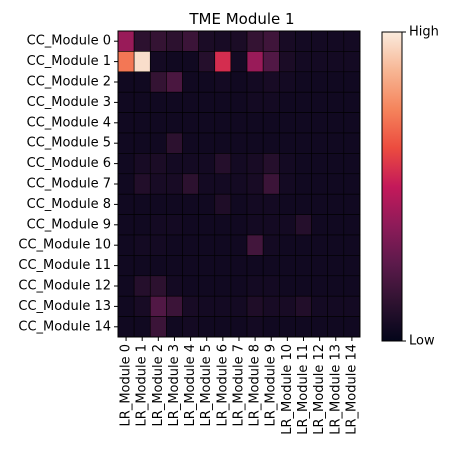  I want to click on x-tick-label: LR_Module 12, so click(319, 389).